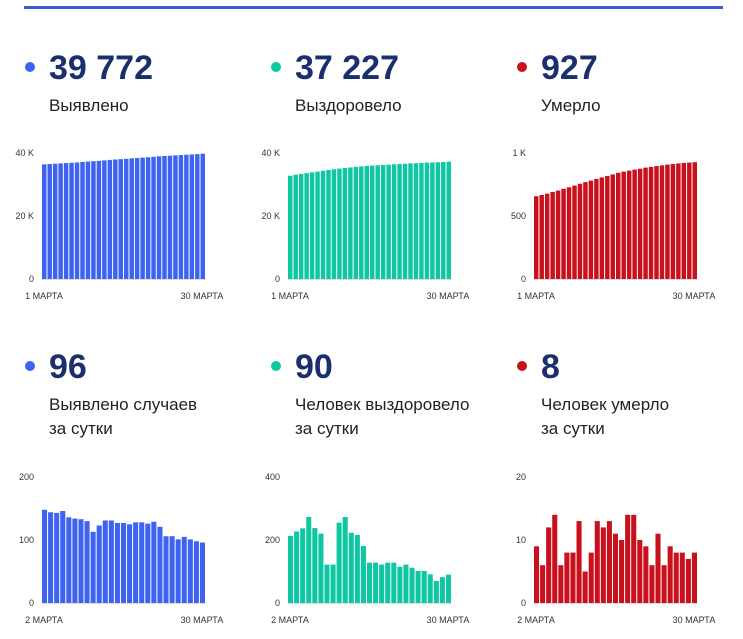 The width and height of the screenshot is (743, 639). I want to click on total-deaths-value: 927, so click(569, 68).